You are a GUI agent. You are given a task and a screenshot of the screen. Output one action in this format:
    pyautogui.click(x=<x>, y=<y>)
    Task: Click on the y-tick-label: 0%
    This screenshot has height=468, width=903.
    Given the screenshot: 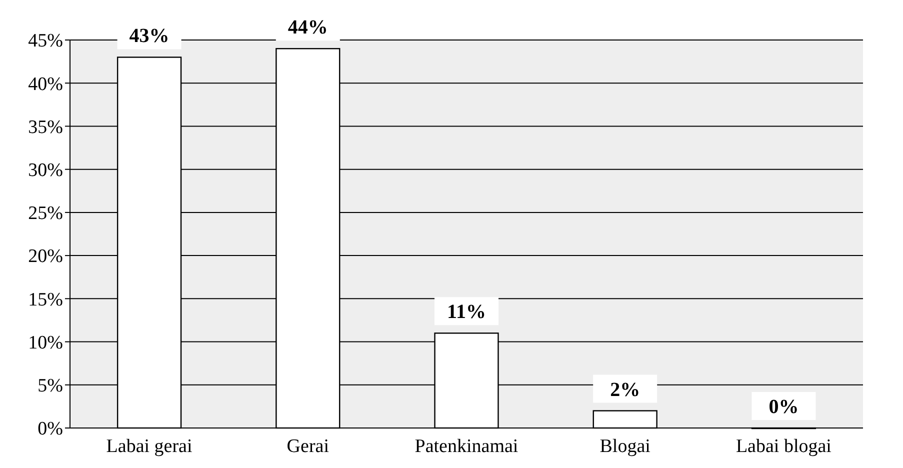 What is the action you would take?
    pyautogui.click(x=51, y=429)
    